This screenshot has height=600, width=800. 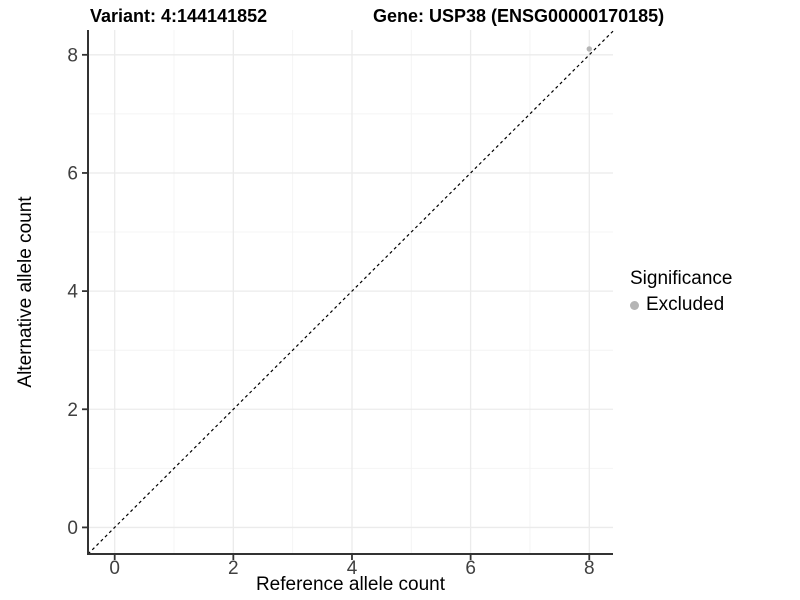 I want to click on y-tick-label: 4, so click(x=72, y=292).